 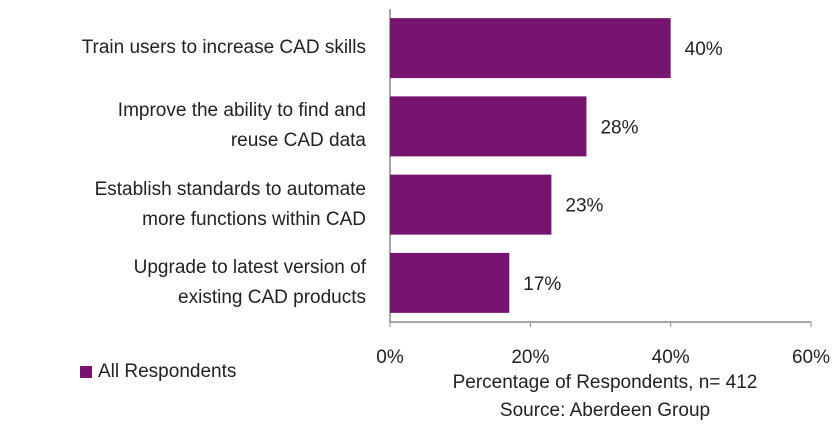 What do you see at coordinates (167, 371) in the screenshot?
I see `legend-label: All Respondents` at bounding box center [167, 371].